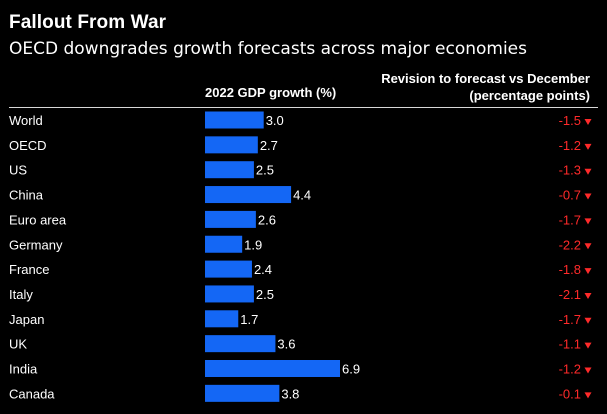 The image size is (607, 414). What do you see at coordinates (588, 122) in the screenshot?
I see `revision-down-triangle-icon-world` at bounding box center [588, 122].